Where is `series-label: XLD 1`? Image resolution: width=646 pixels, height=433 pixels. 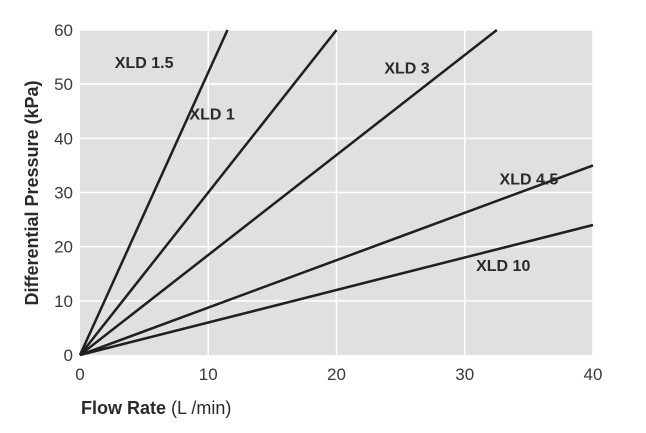 series-label: XLD 1 is located at coordinates (211, 114).